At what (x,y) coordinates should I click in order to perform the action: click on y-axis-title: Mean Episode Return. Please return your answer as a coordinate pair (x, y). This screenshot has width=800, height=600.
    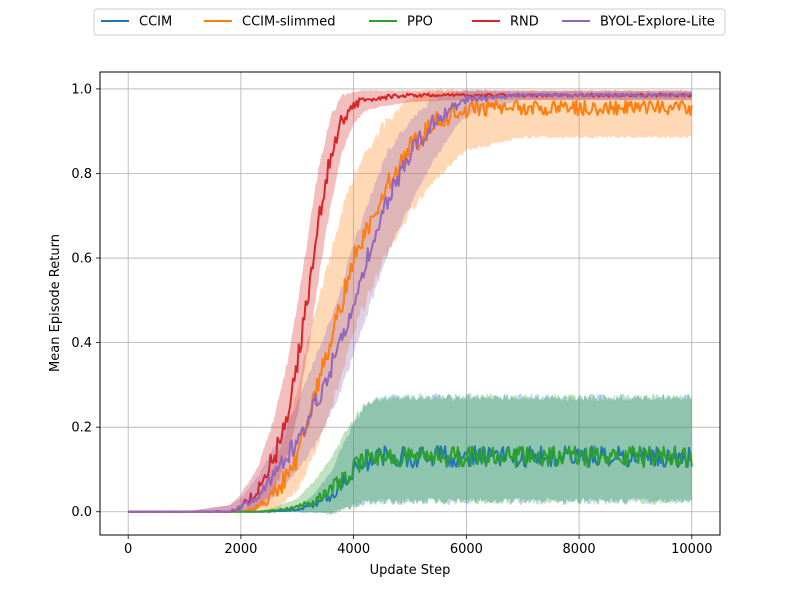
    Looking at the image, I should click on (55, 303).